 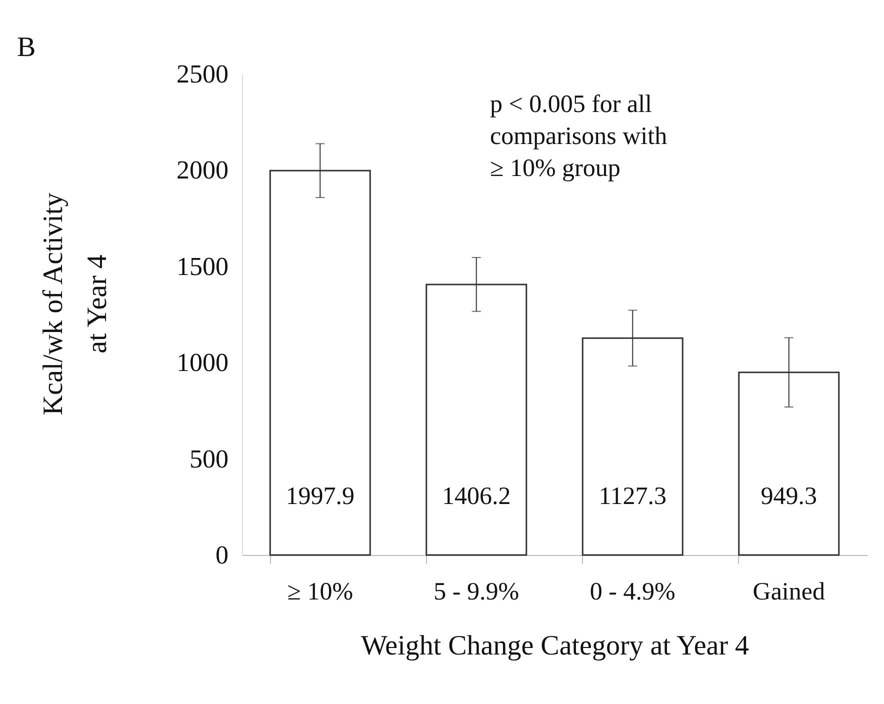 I want to click on y-axis-title: Kcal/wk of Activity at Year 4, so click(x=75, y=304).